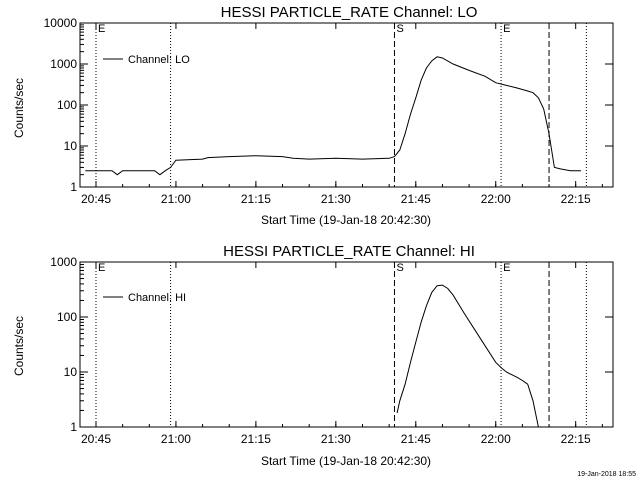 Image resolution: width=640 pixels, height=480 pixels. I want to click on panel-hi-title: HESSI PARTICLE_RATE Channel: HI, so click(349, 251).